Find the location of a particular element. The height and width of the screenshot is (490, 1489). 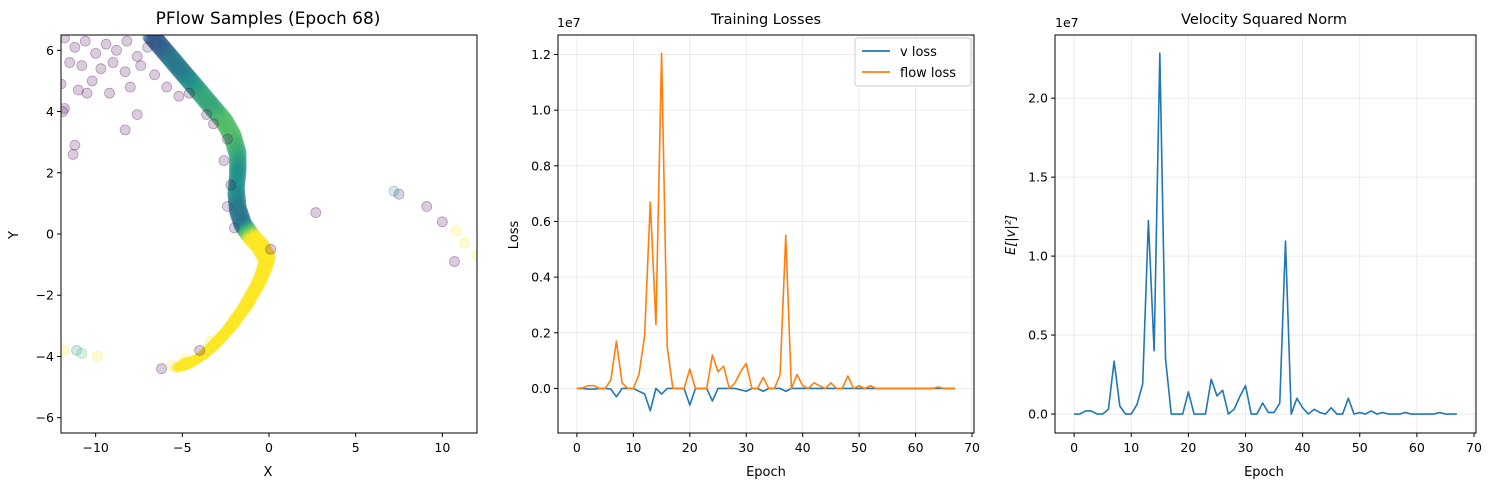

velocity-scale-label: 1e7 is located at coordinates (1067, 22).